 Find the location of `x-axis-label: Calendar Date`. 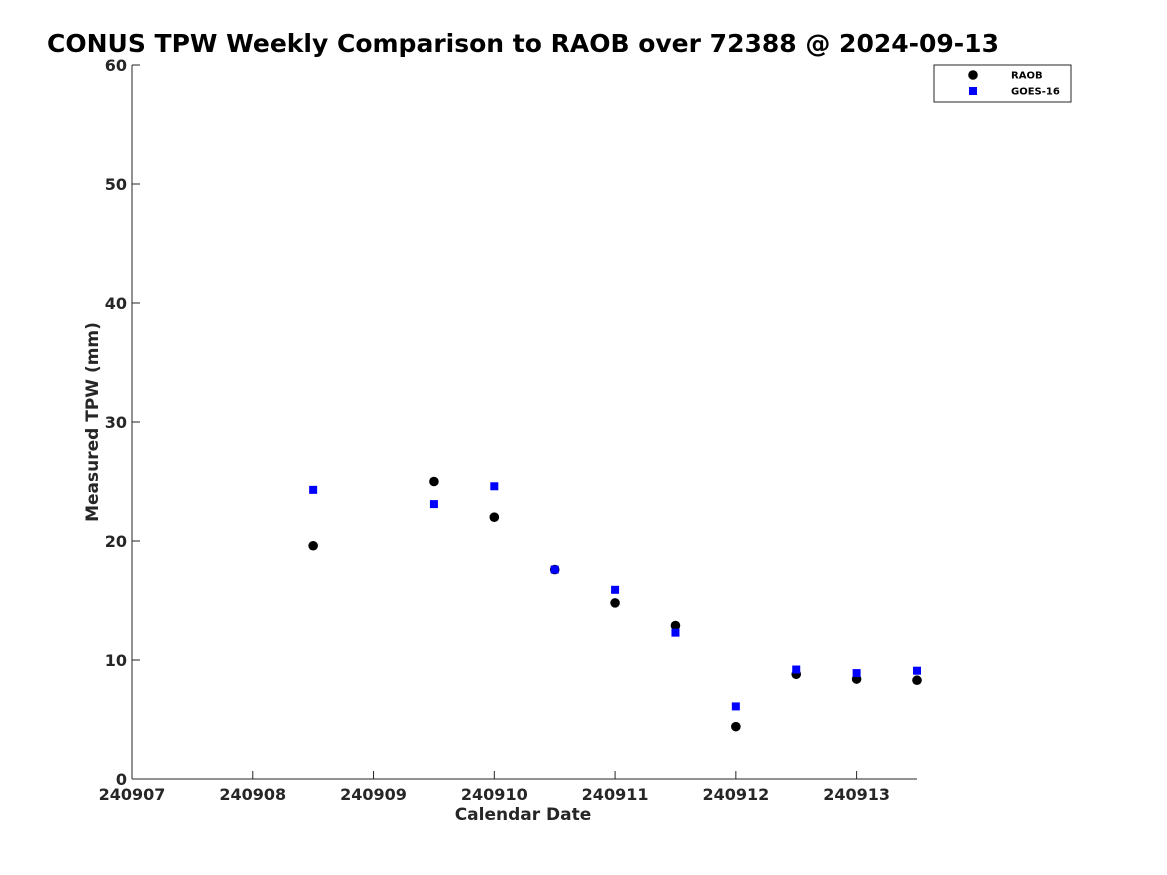

x-axis-label: Calendar Date is located at coordinates (523, 815).